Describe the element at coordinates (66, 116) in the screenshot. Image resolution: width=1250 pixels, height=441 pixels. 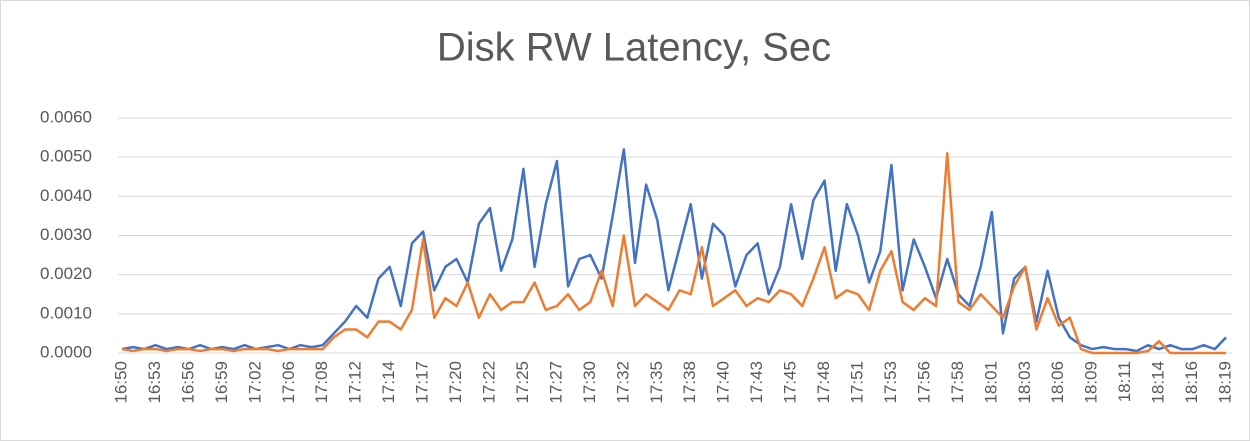
I see `y-tick-label: 0.0060` at that location.